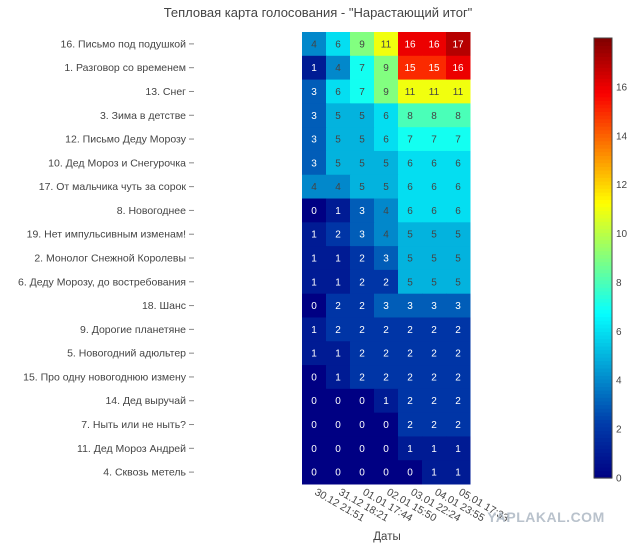 The width and height of the screenshot is (640, 548). I want to click on cell-value-label: 11, so click(410, 92).